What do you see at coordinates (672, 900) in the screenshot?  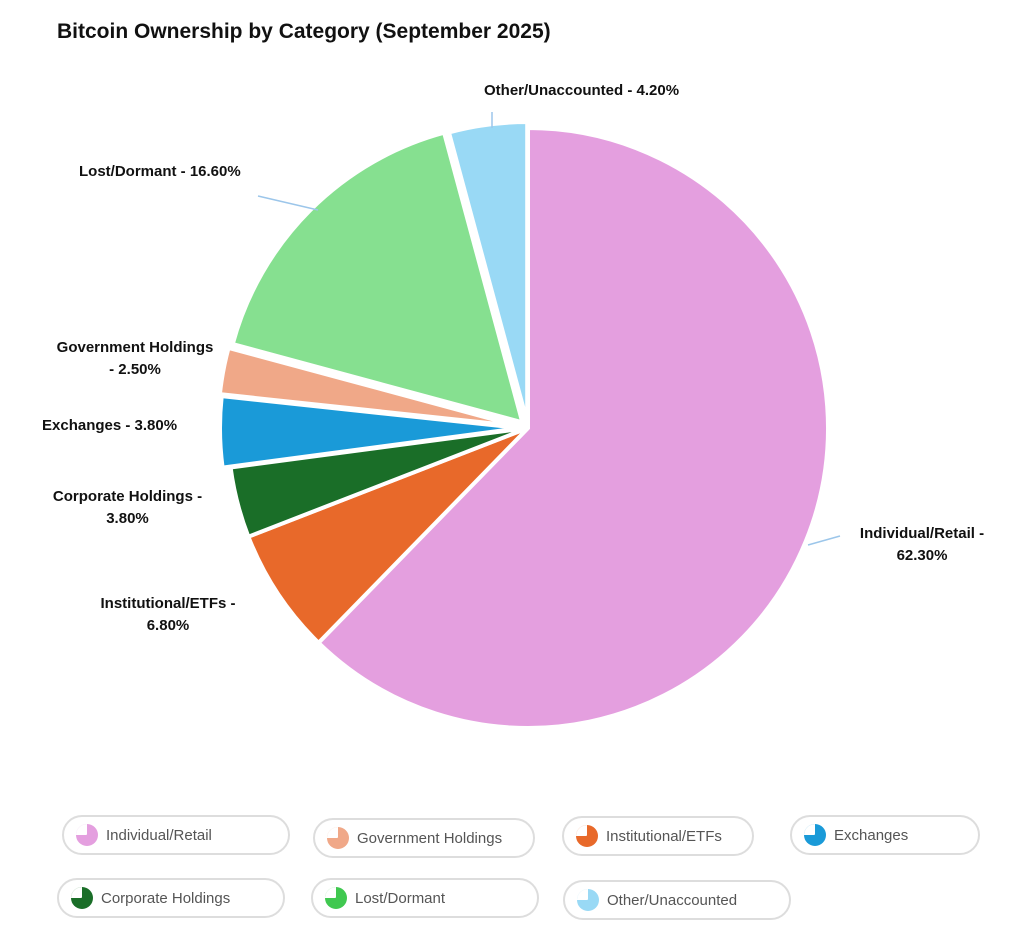 I see `legend-label: Other/Unaccounted` at bounding box center [672, 900].